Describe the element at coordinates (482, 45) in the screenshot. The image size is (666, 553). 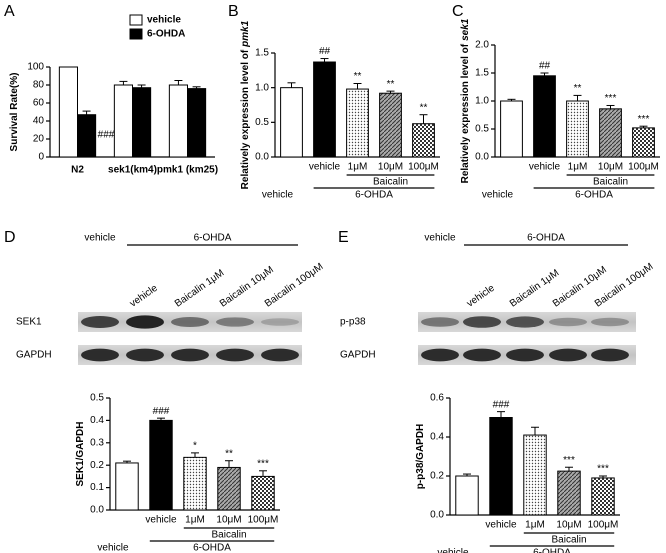
I see `y-tick-label: 2.0` at that location.